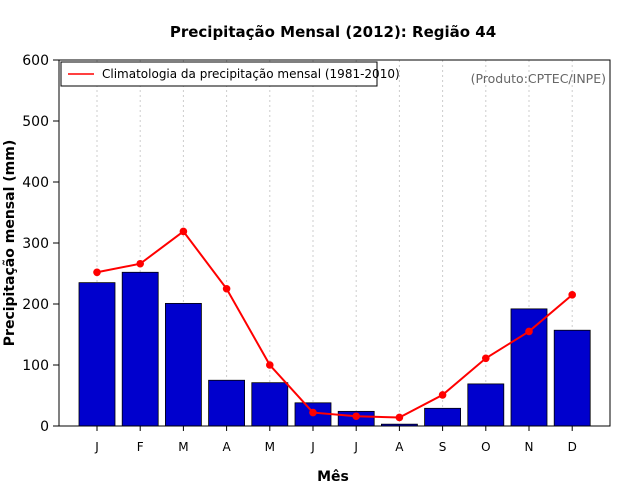 This screenshot has width=640, height=500. What do you see at coordinates (399, 447) in the screenshot?
I see `xtick-label-7: A` at bounding box center [399, 447].